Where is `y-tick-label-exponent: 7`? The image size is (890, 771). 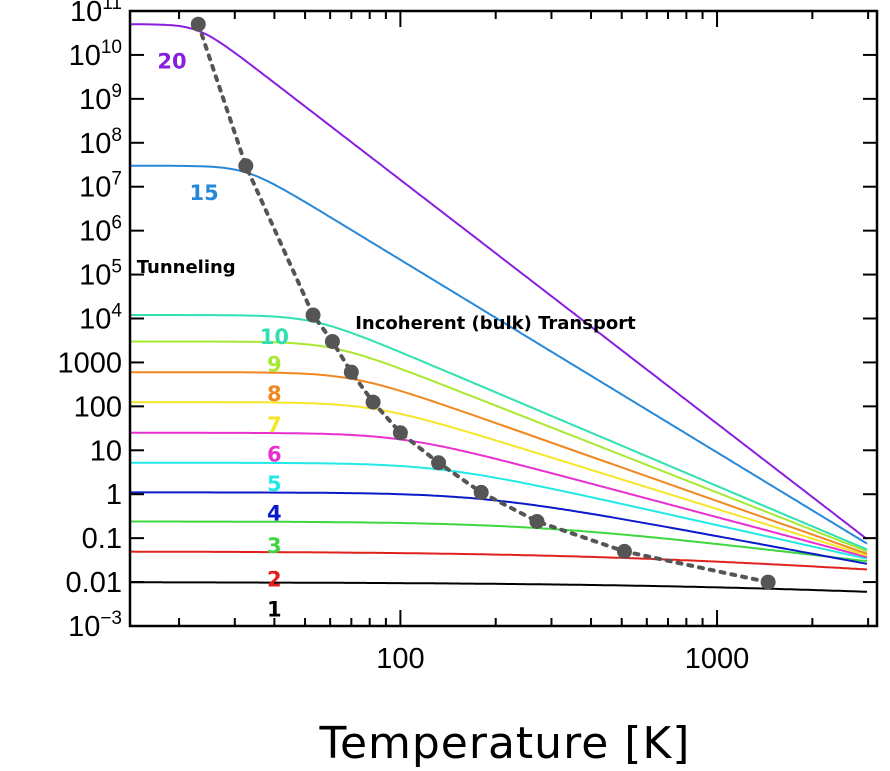
y-tick-label-exponent: 7 is located at coordinates (116, 179).